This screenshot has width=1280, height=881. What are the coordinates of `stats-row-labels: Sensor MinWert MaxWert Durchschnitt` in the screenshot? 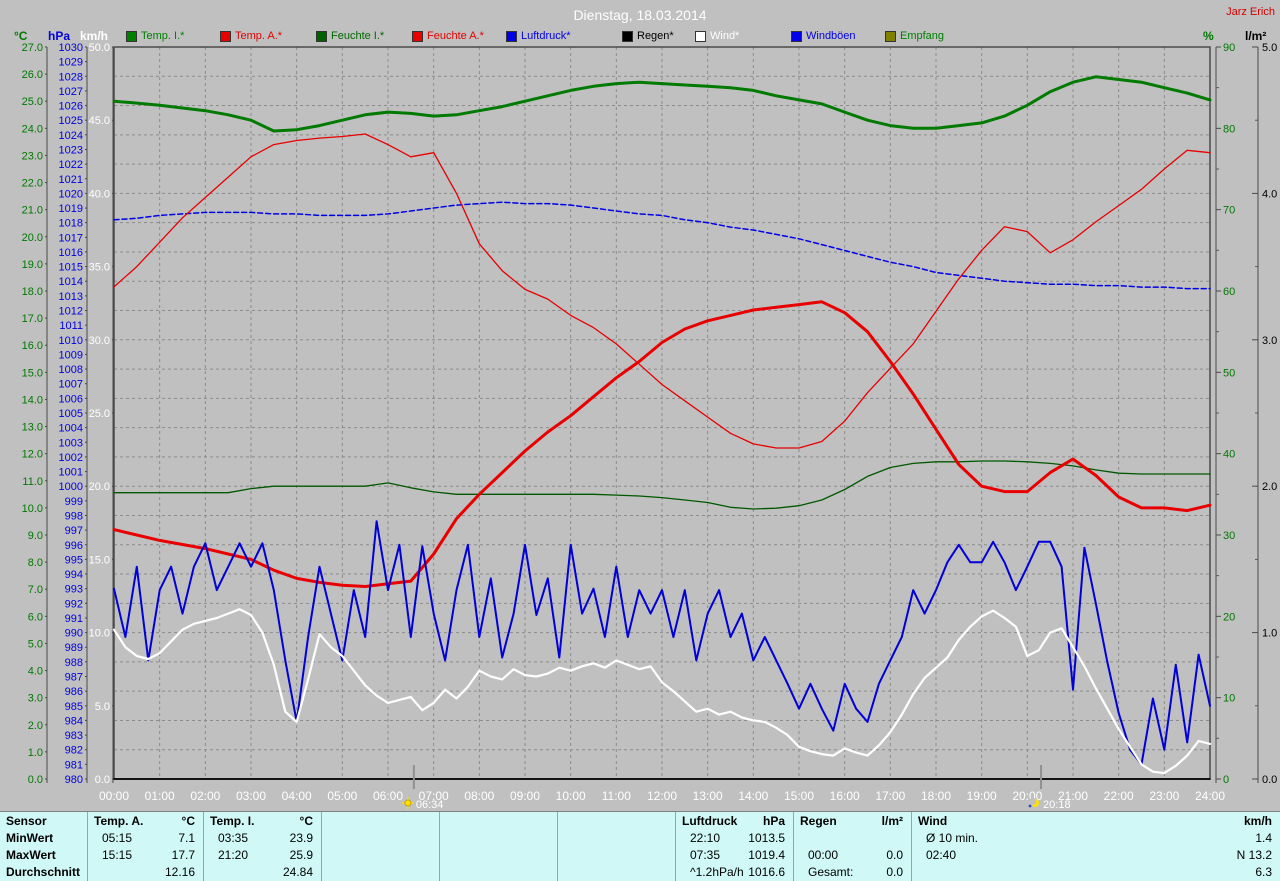 It's located at (44, 846).